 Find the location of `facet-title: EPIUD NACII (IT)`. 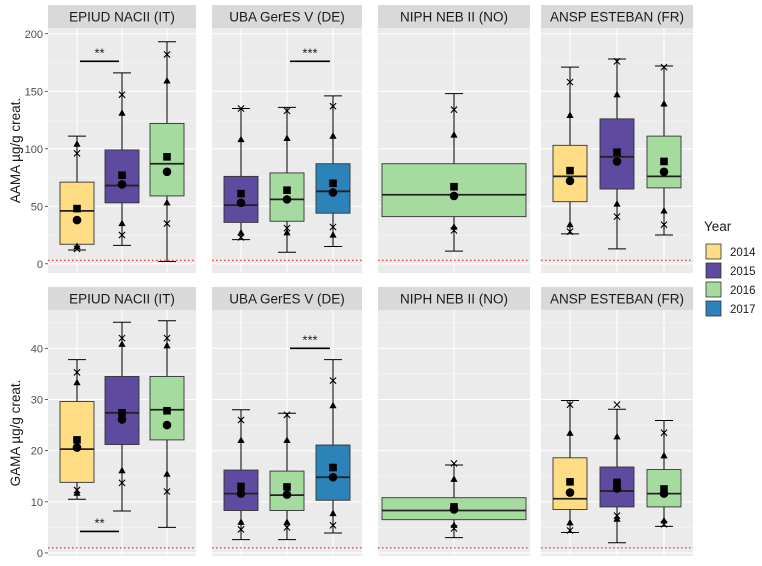

facet-title: EPIUD NACII (IT) is located at coordinates (122, 17).